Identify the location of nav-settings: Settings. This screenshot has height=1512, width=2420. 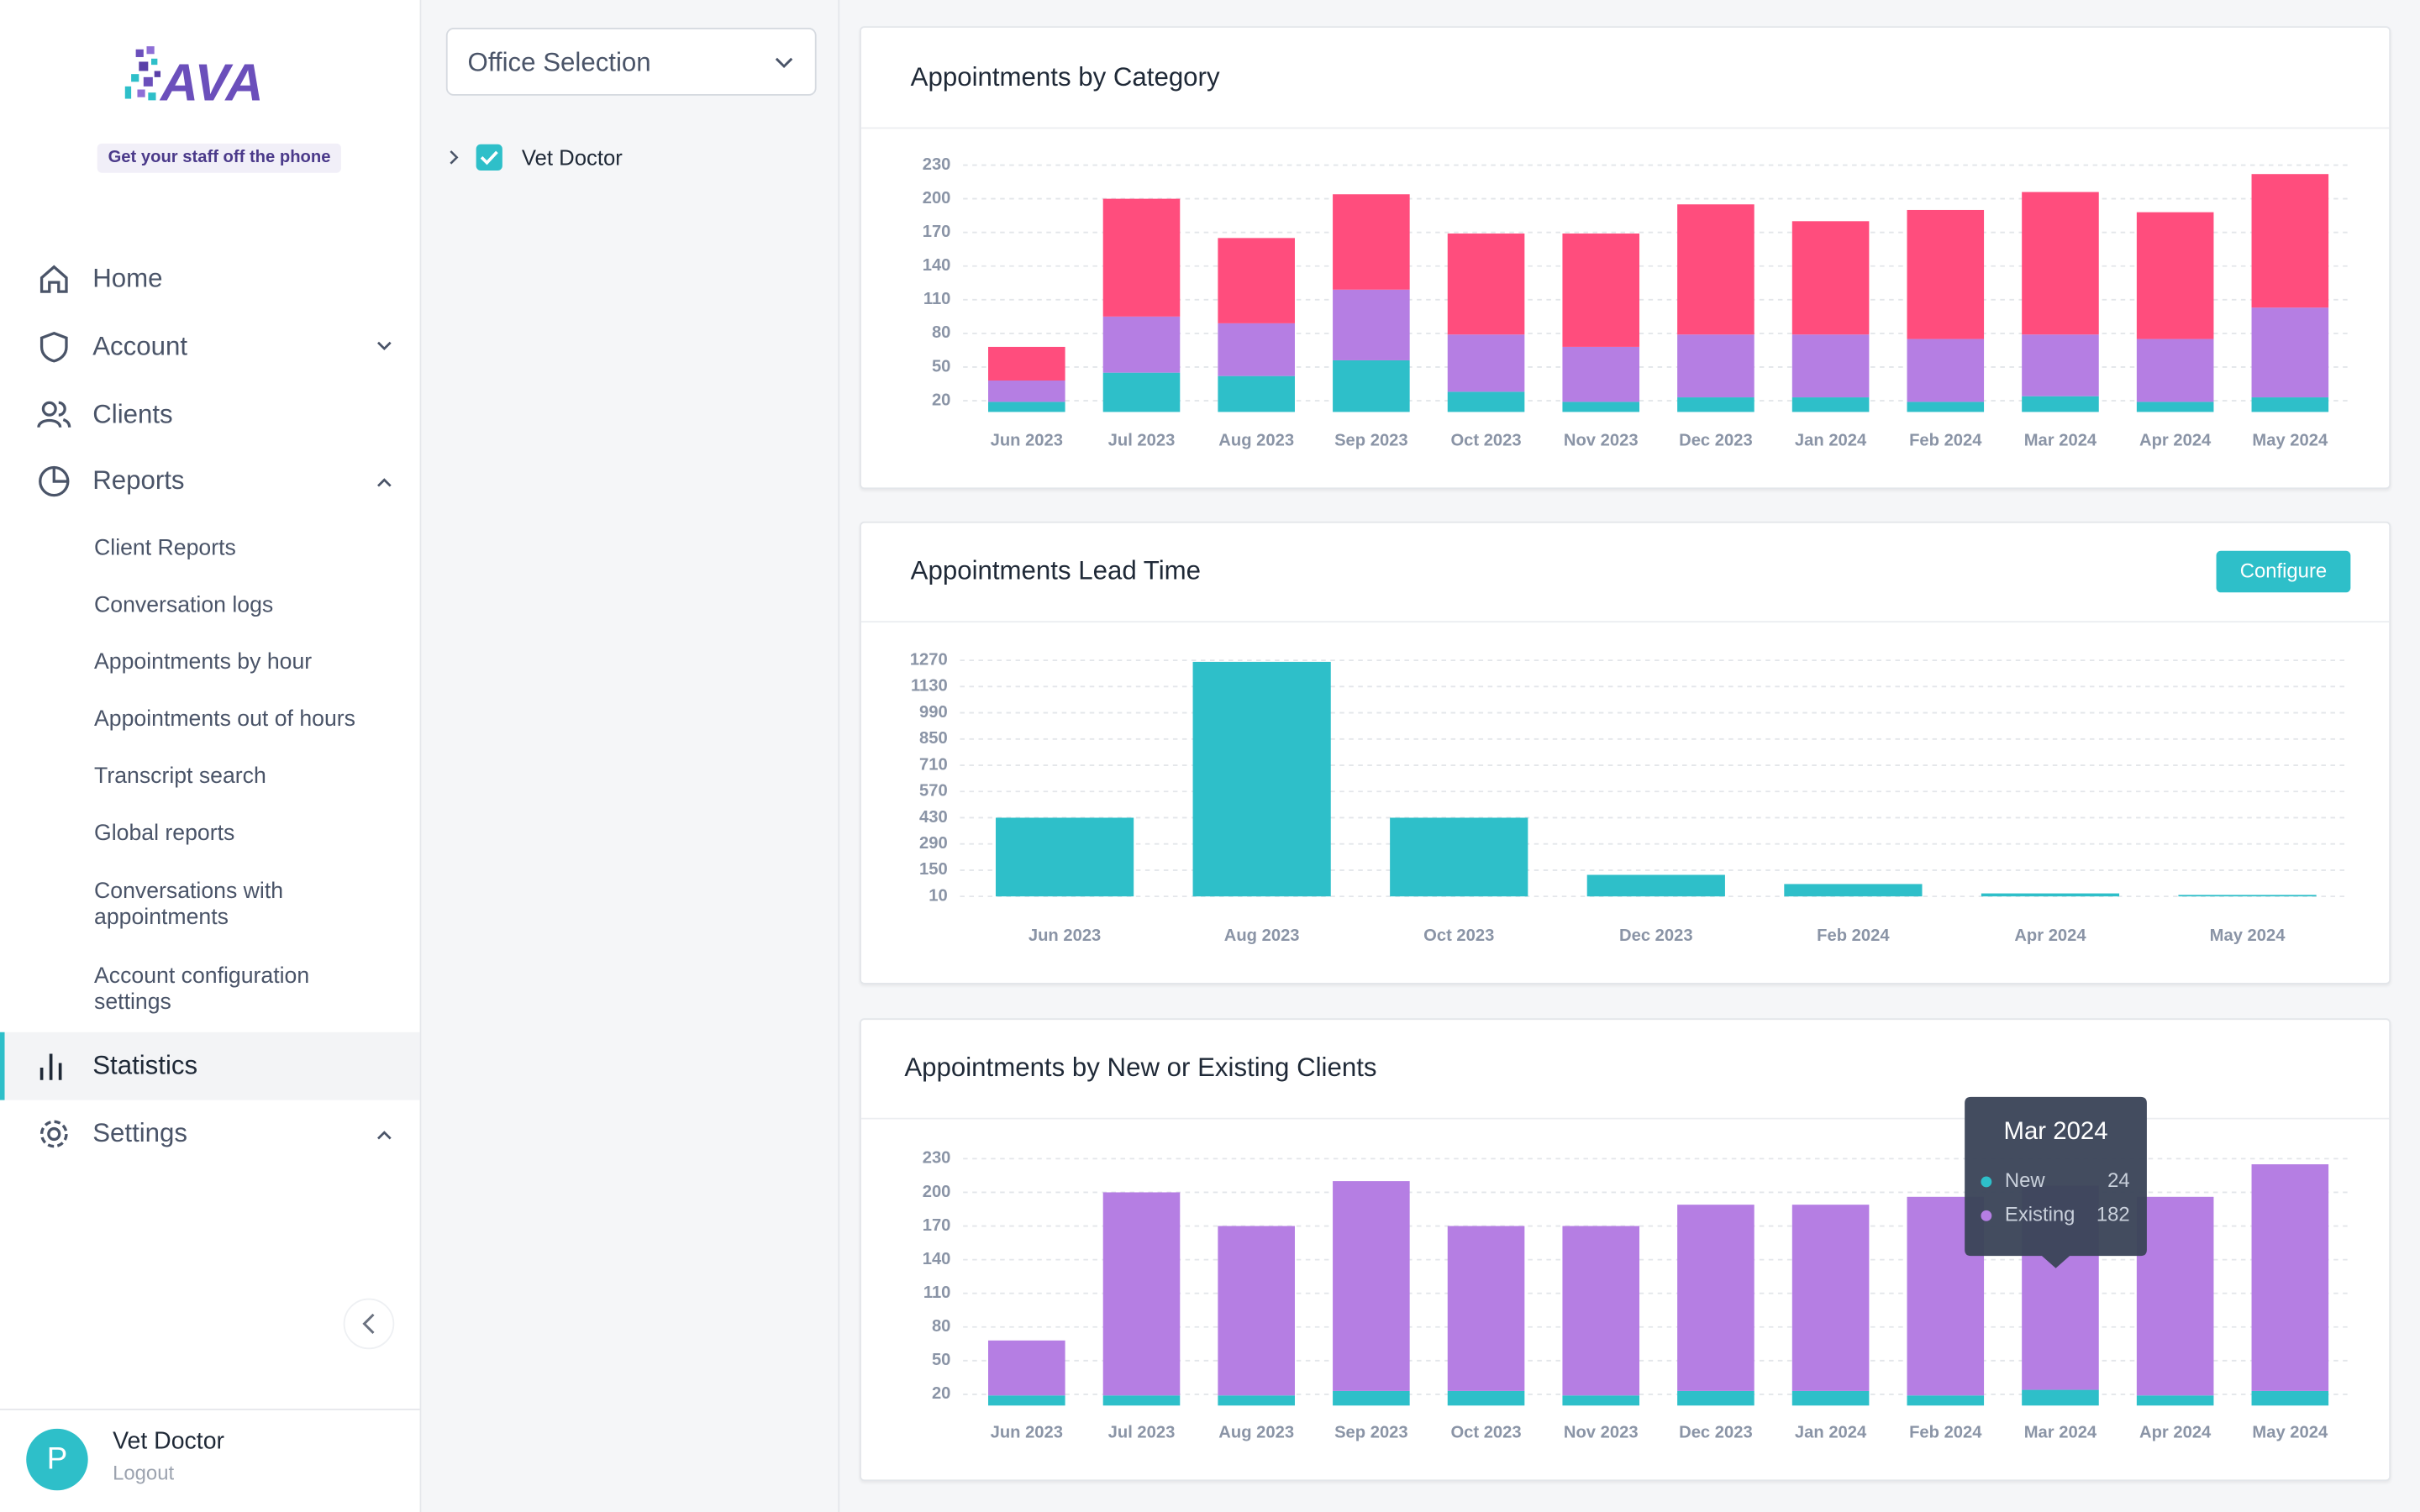
(140, 1133).